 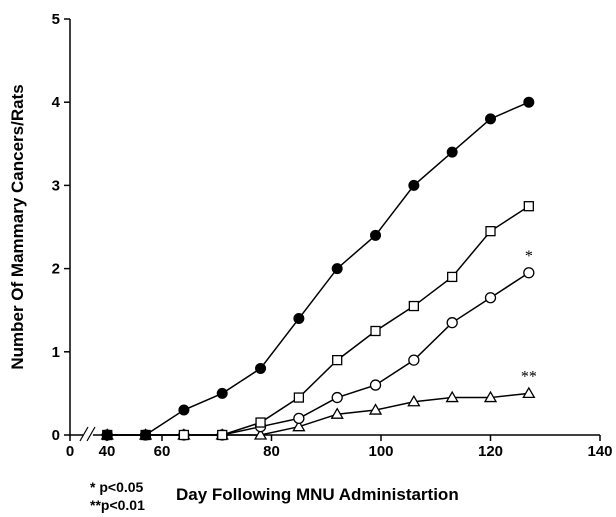 I want to click on y-tick-label: 5, so click(x=56, y=19).